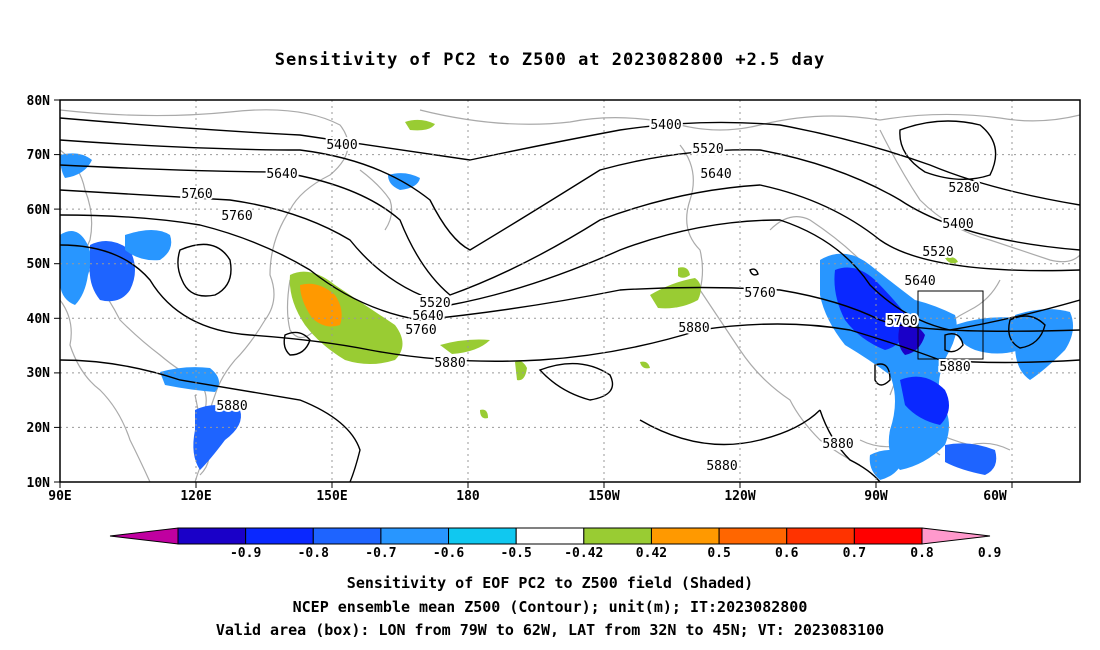 This screenshot has width=1100, height=650. I want to click on colorbar-tick-label: -0.5, so click(516, 553).